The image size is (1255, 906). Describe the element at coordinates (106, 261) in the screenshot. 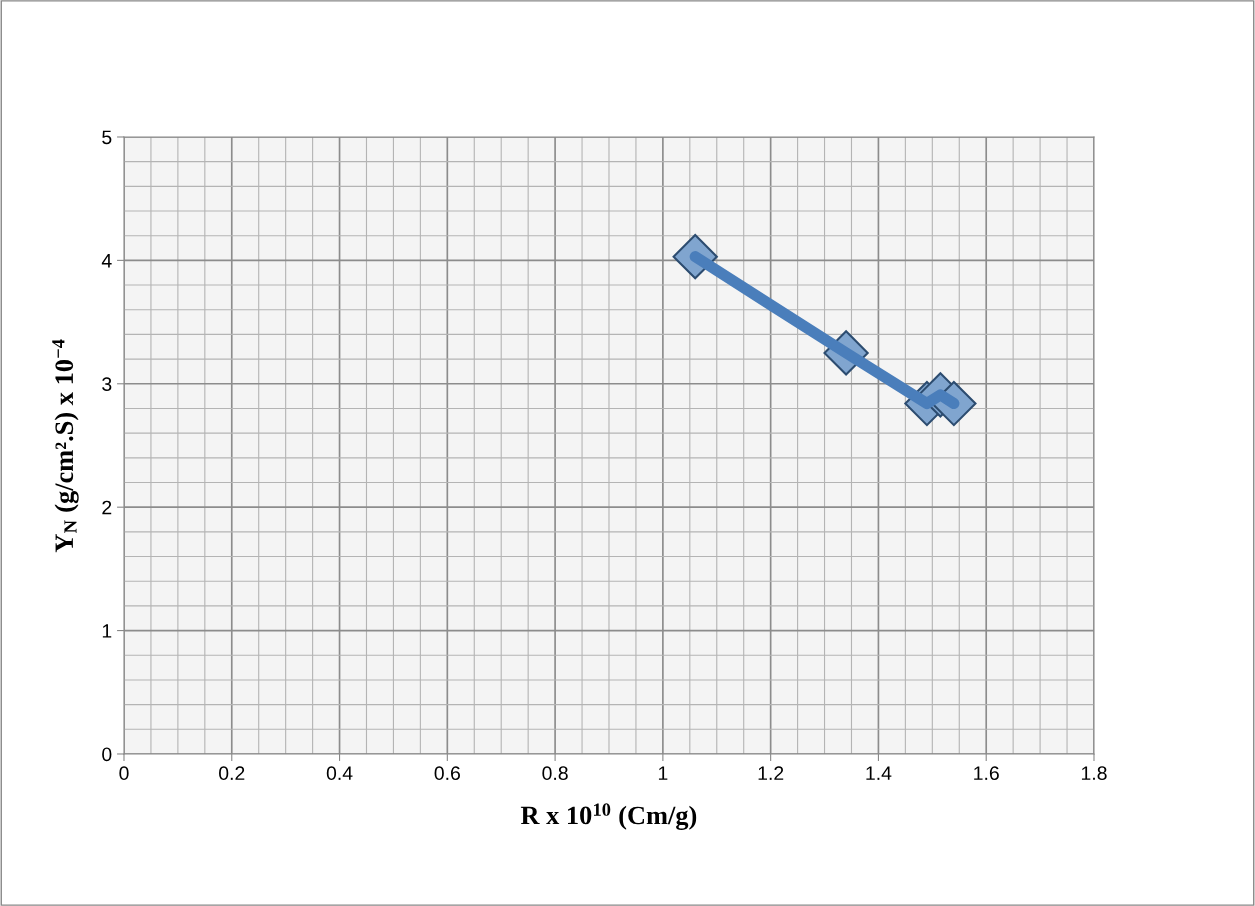

I see `y-tick-label: 4` at that location.